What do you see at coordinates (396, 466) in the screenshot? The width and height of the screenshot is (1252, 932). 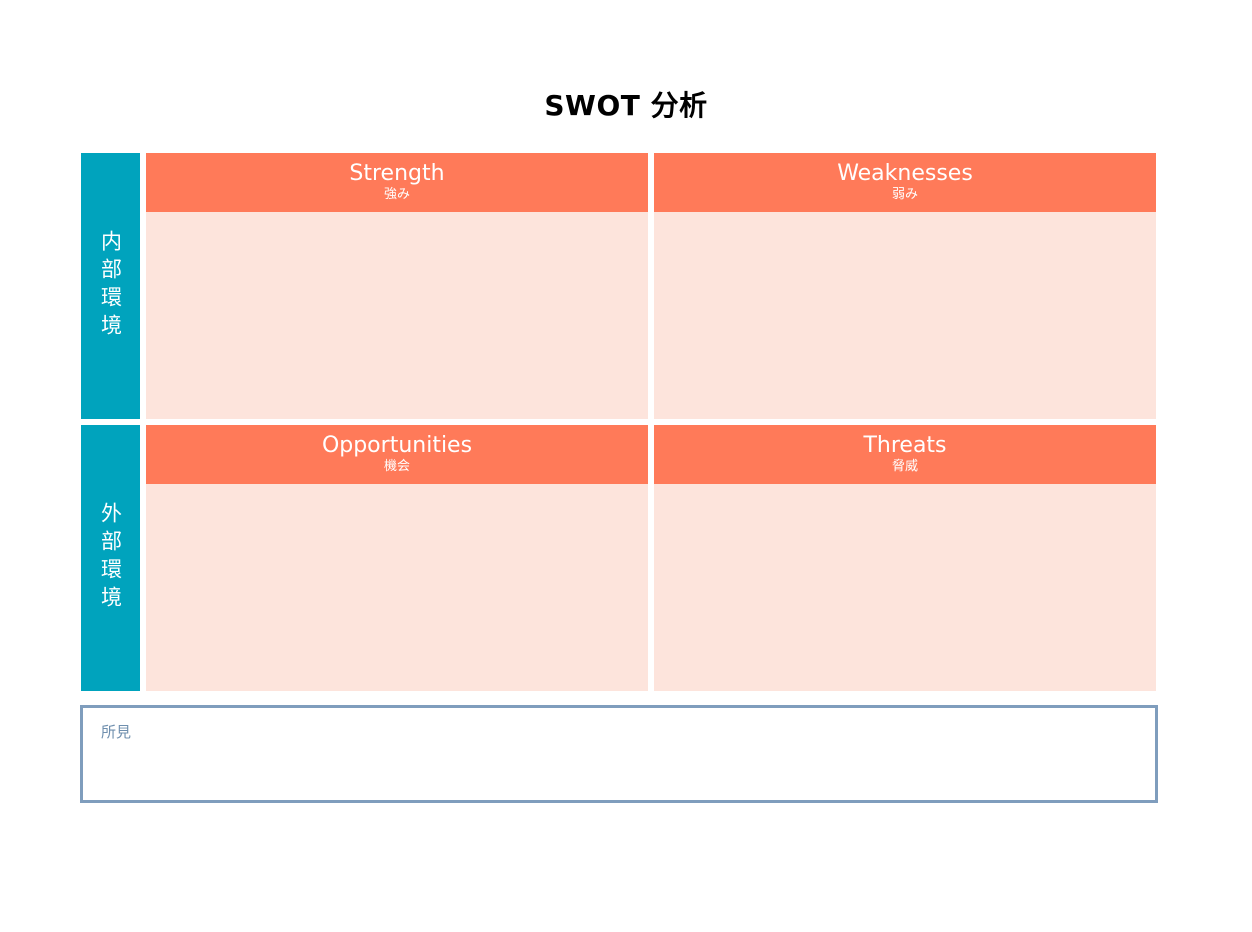 I see `opportunities-subtitle: 機会` at bounding box center [396, 466].